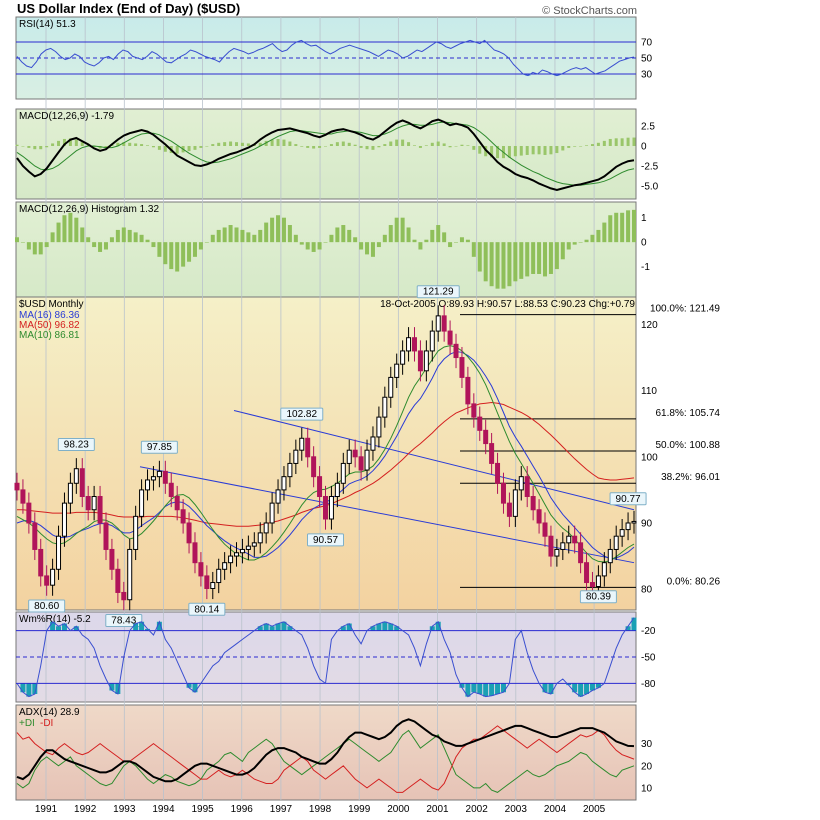 The height and width of the screenshot is (820, 820). What do you see at coordinates (325, 58) in the screenshot?
I see `rsi-line` at bounding box center [325, 58].